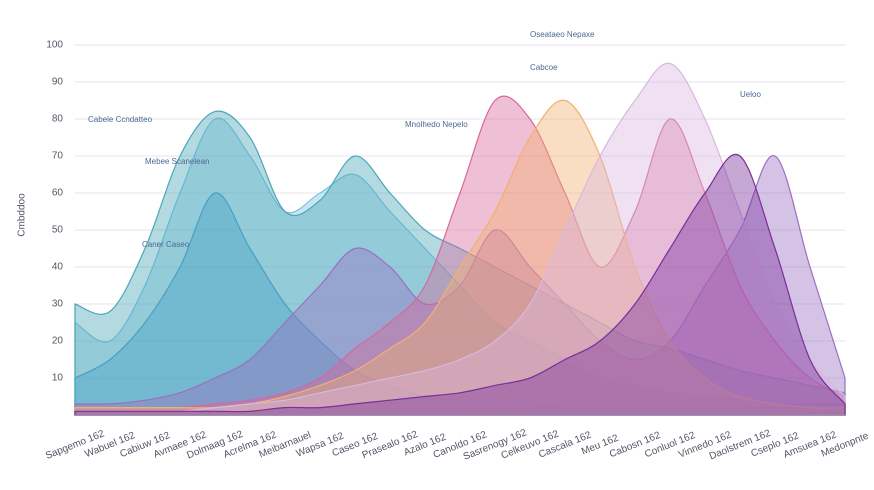 The image size is (874, 490). Describe the element at coordinates (436, 124) in the screenshot. I see `annotation: Mnolhedo Nepelo` at that location.